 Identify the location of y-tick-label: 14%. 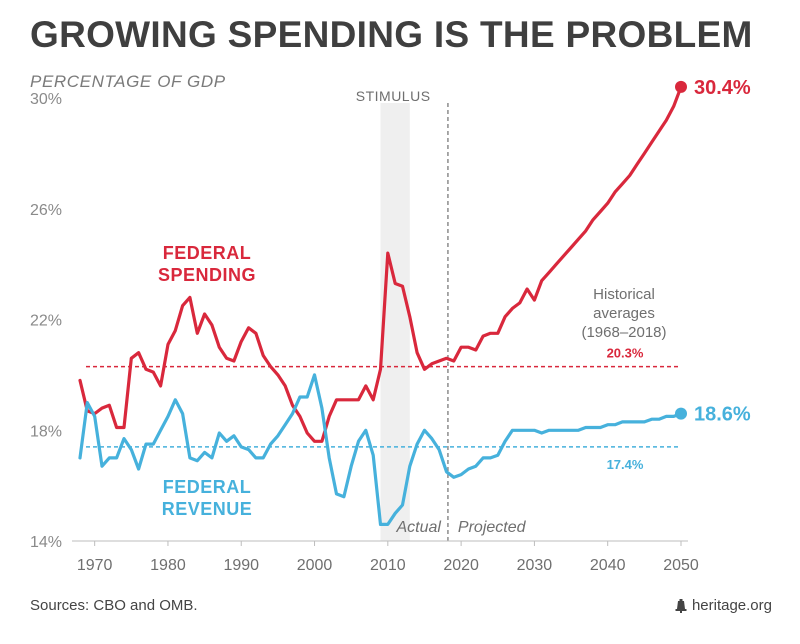
(46, 542).